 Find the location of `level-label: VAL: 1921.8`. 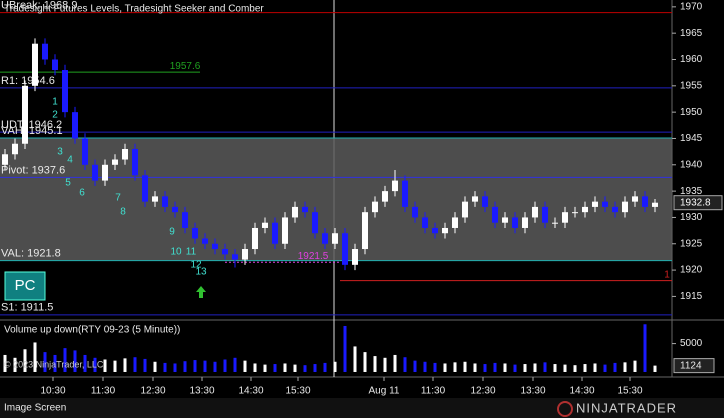

level-label: VAL: 1921.8 is located at coordinates (31, 254).